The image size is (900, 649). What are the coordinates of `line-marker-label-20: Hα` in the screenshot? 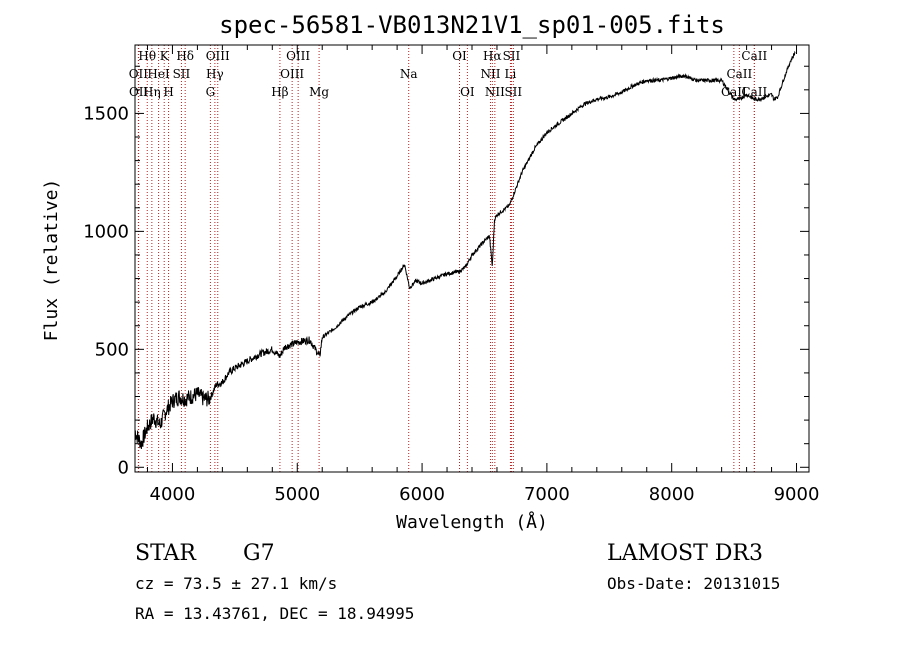 It's located at (492, 56).